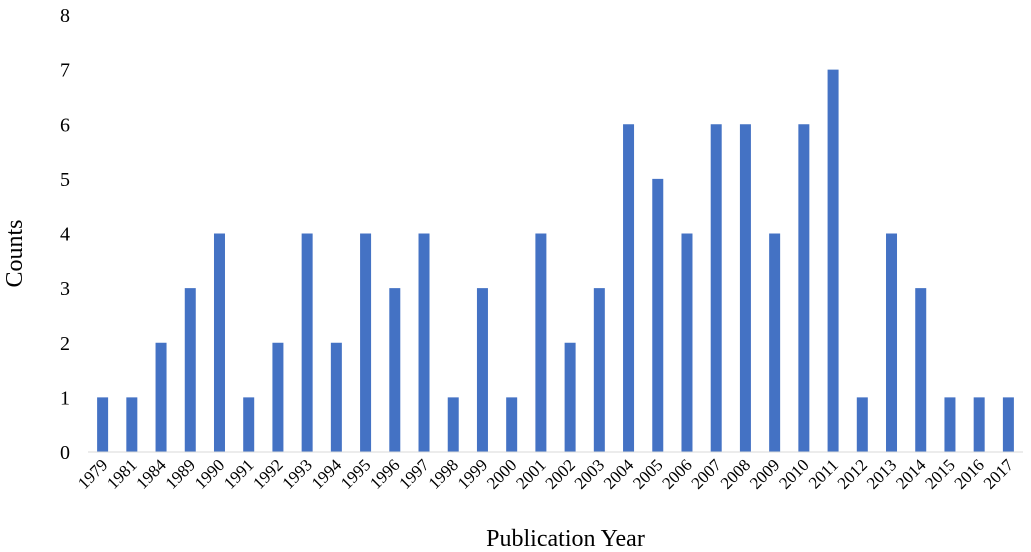 The image size is (1031, 552). What do you see at coordinates (589, 473) in the screenshot?
I see `x-tick-label: 2003` at bounding box center [589, 473].